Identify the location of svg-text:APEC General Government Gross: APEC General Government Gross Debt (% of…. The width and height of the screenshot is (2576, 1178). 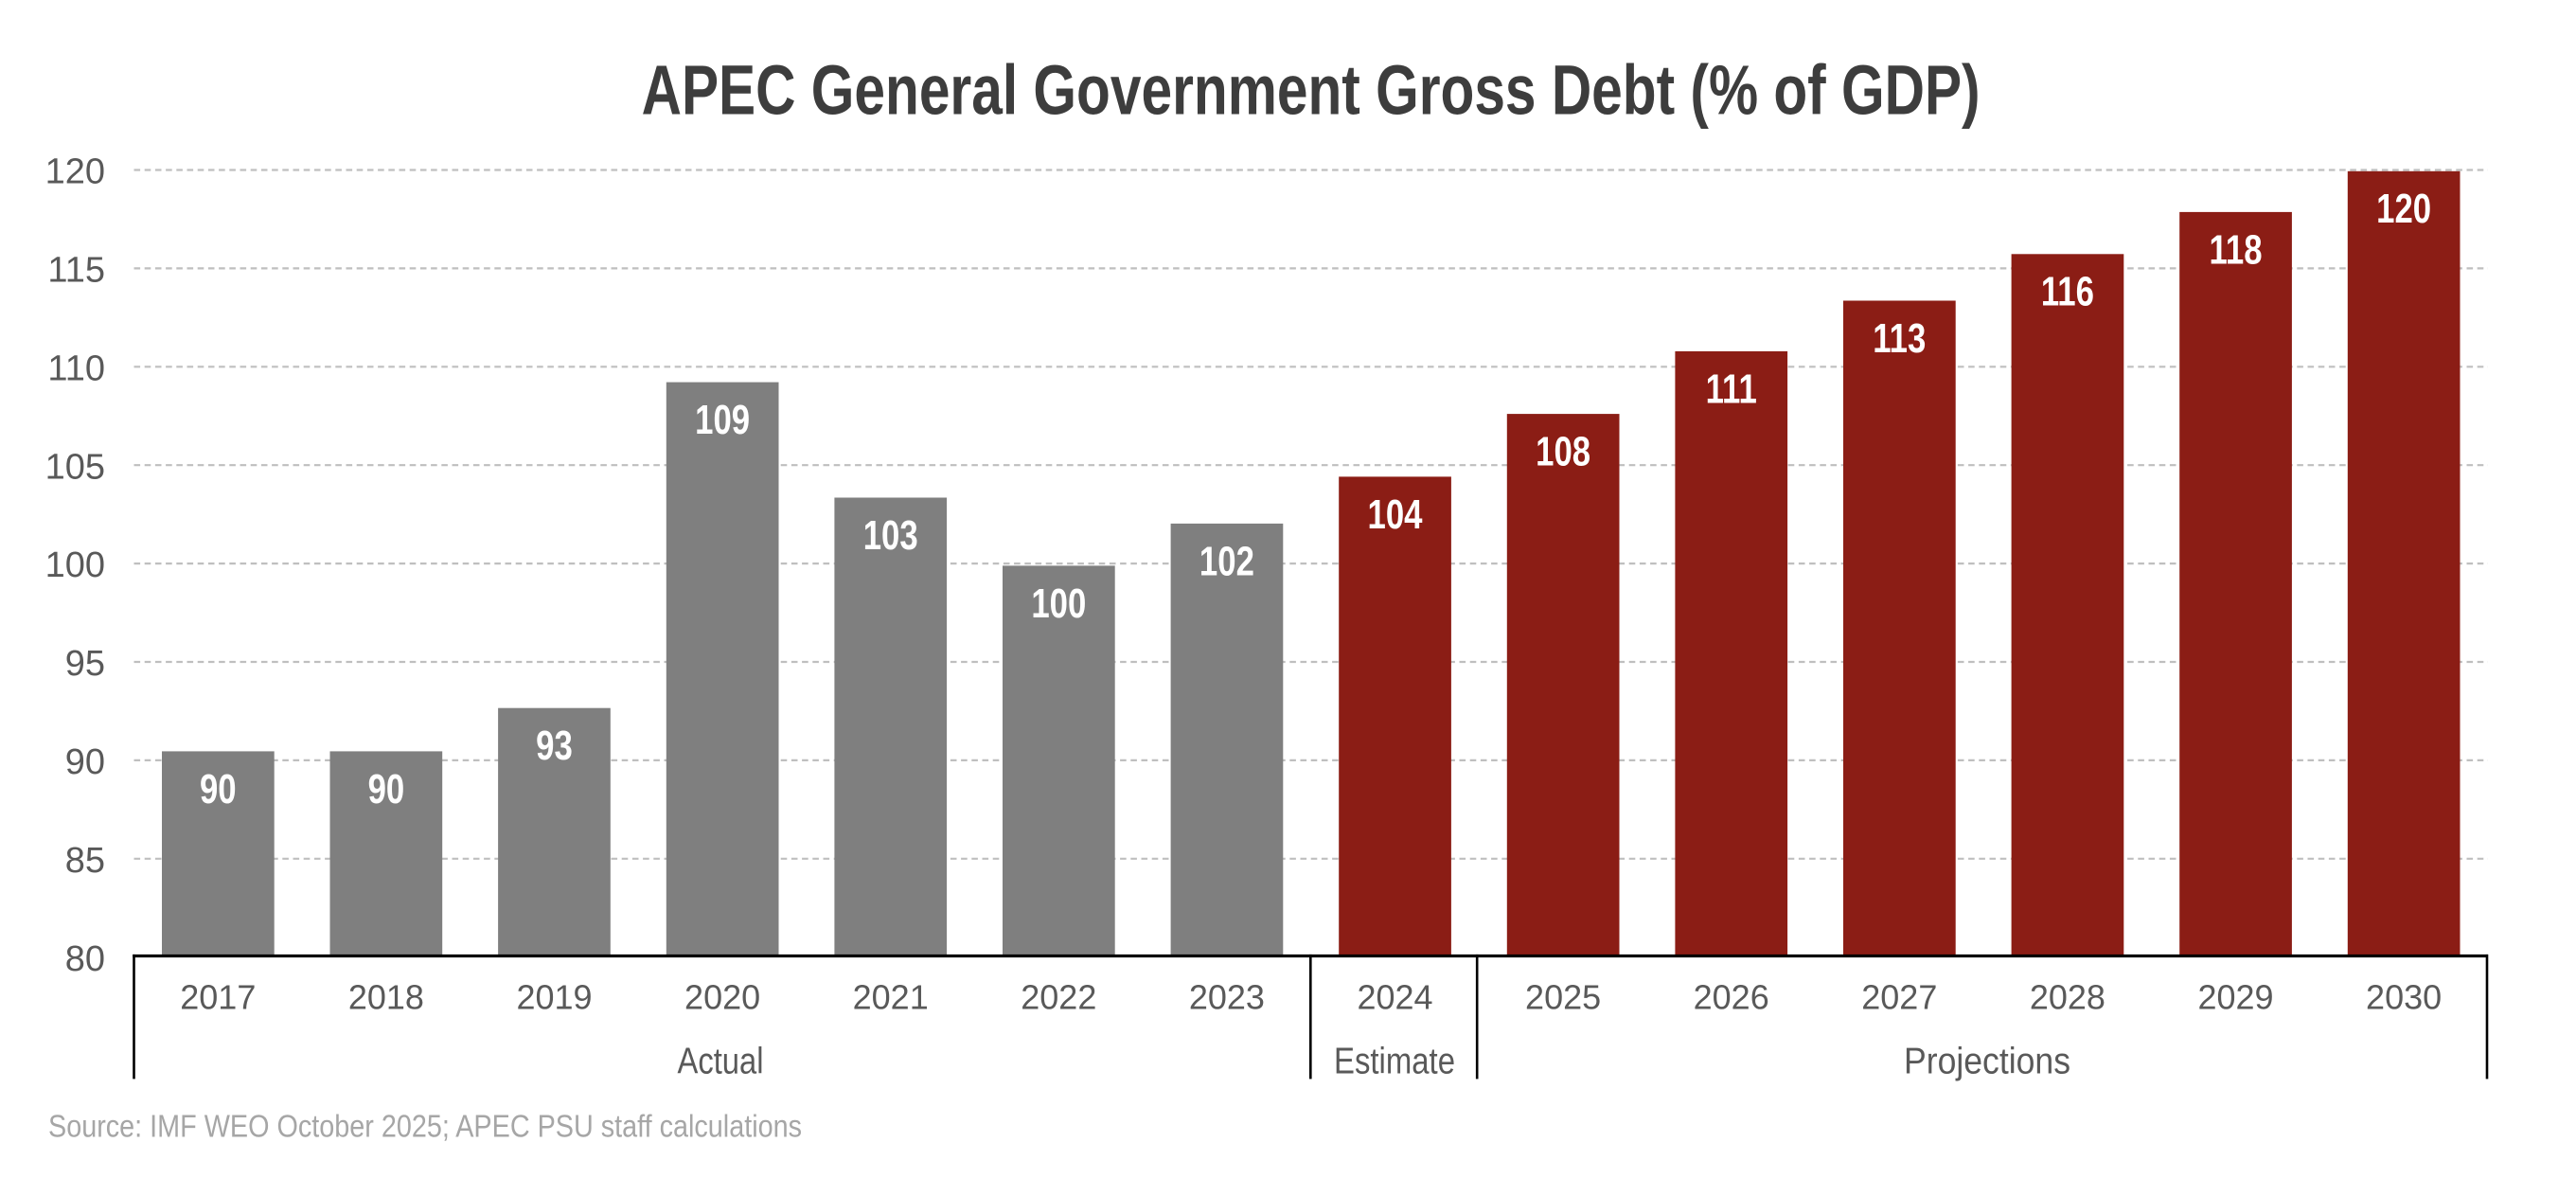
(1312, 90).